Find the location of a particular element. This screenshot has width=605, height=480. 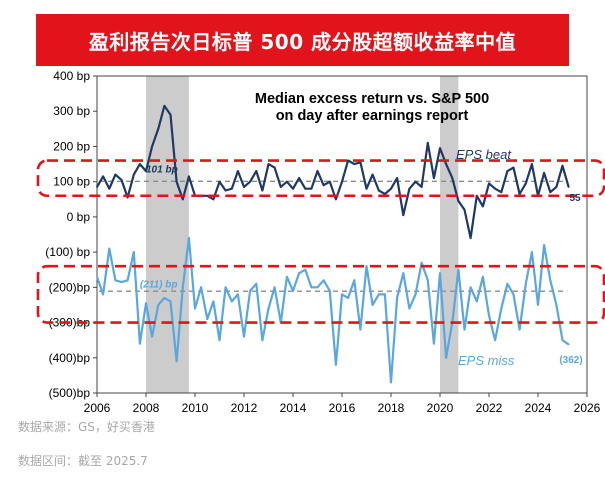

x-tick-label: 2020 is located at coordinates (440, 408).